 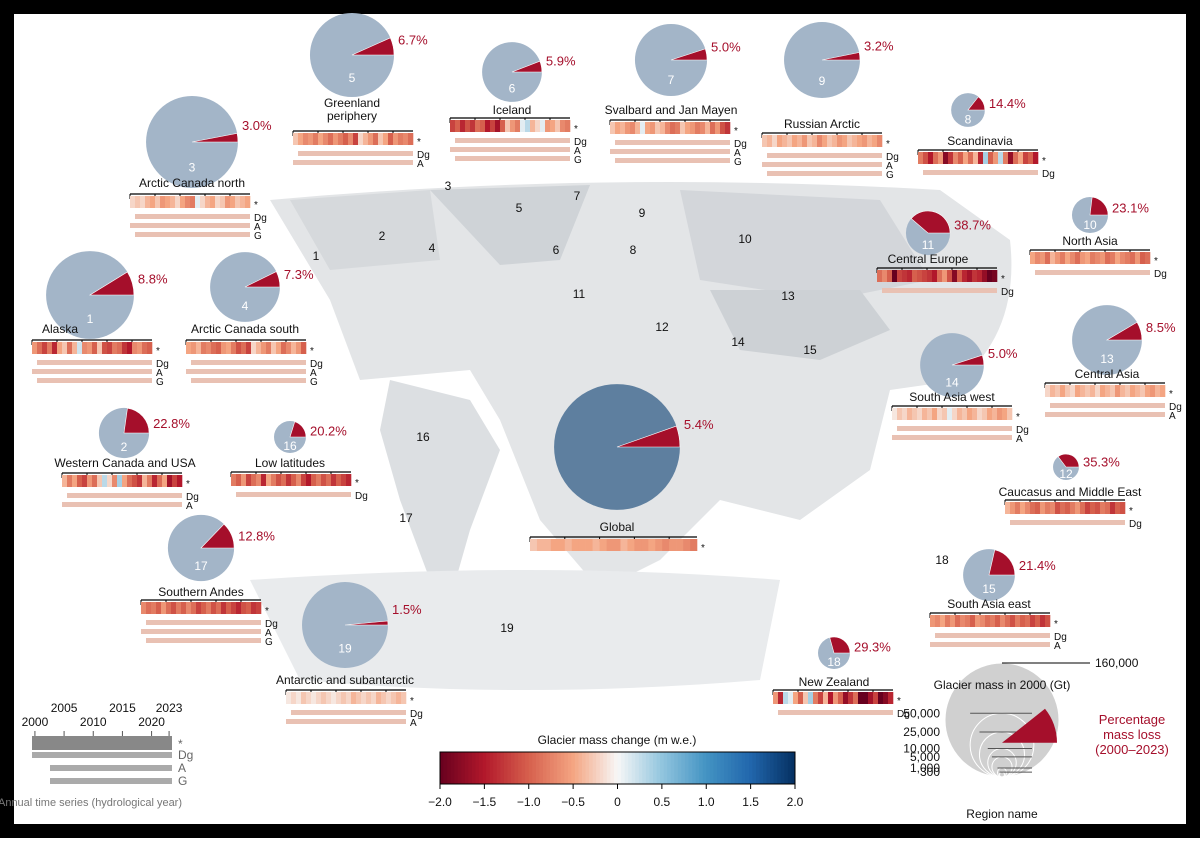 What do you see at coordinates (579, 294) in the screenshot?
I see `map-number: 11` at bounding box center [579, 294].